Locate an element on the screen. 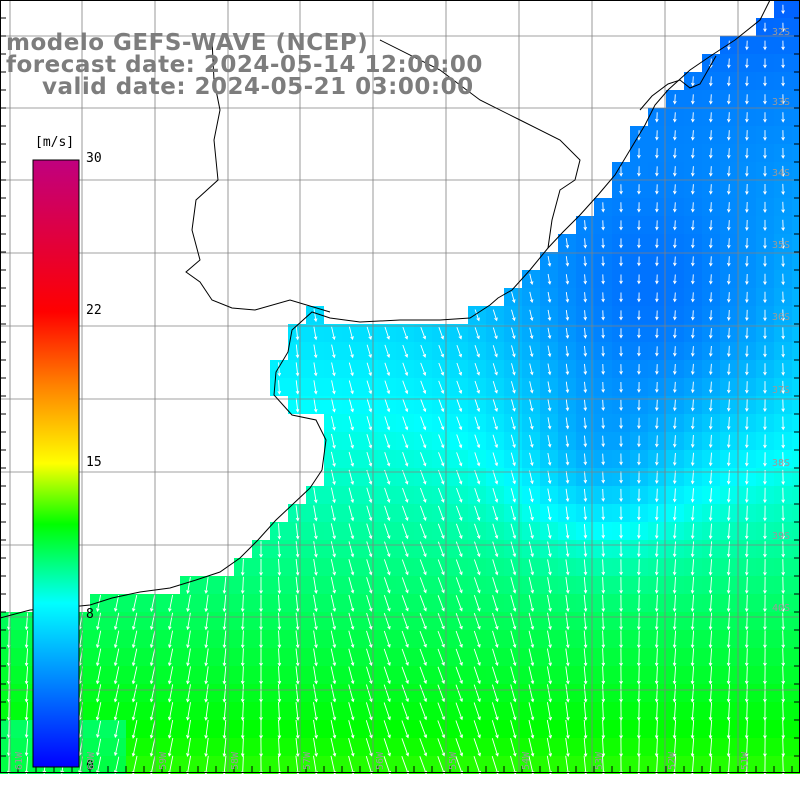 The width and height of the screenshot is (800, 800). lon-label-55w: 55W is located at coordinates (453, 760).